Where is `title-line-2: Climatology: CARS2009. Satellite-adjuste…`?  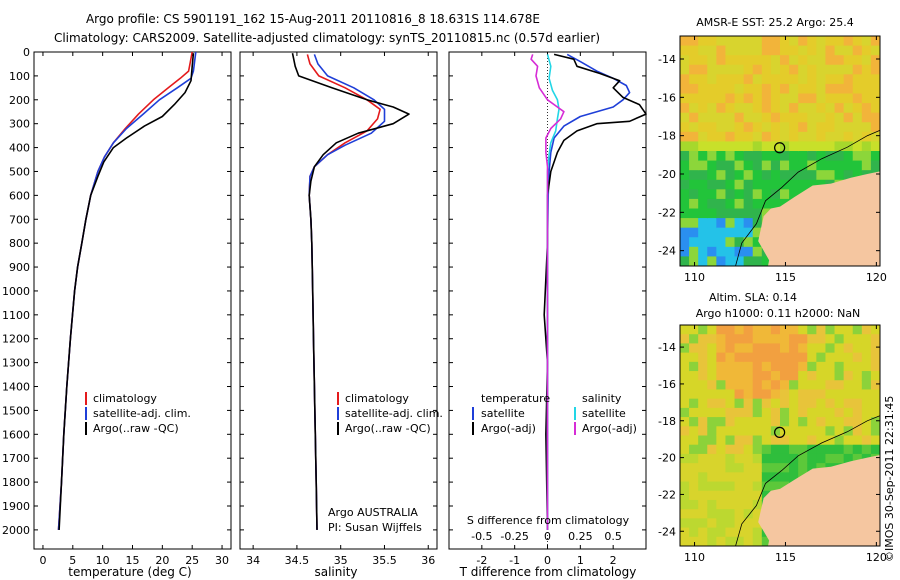 title-line-2: Climatology: CARS2009. Satellite-adjuste… is located at coordinates (327, 38).